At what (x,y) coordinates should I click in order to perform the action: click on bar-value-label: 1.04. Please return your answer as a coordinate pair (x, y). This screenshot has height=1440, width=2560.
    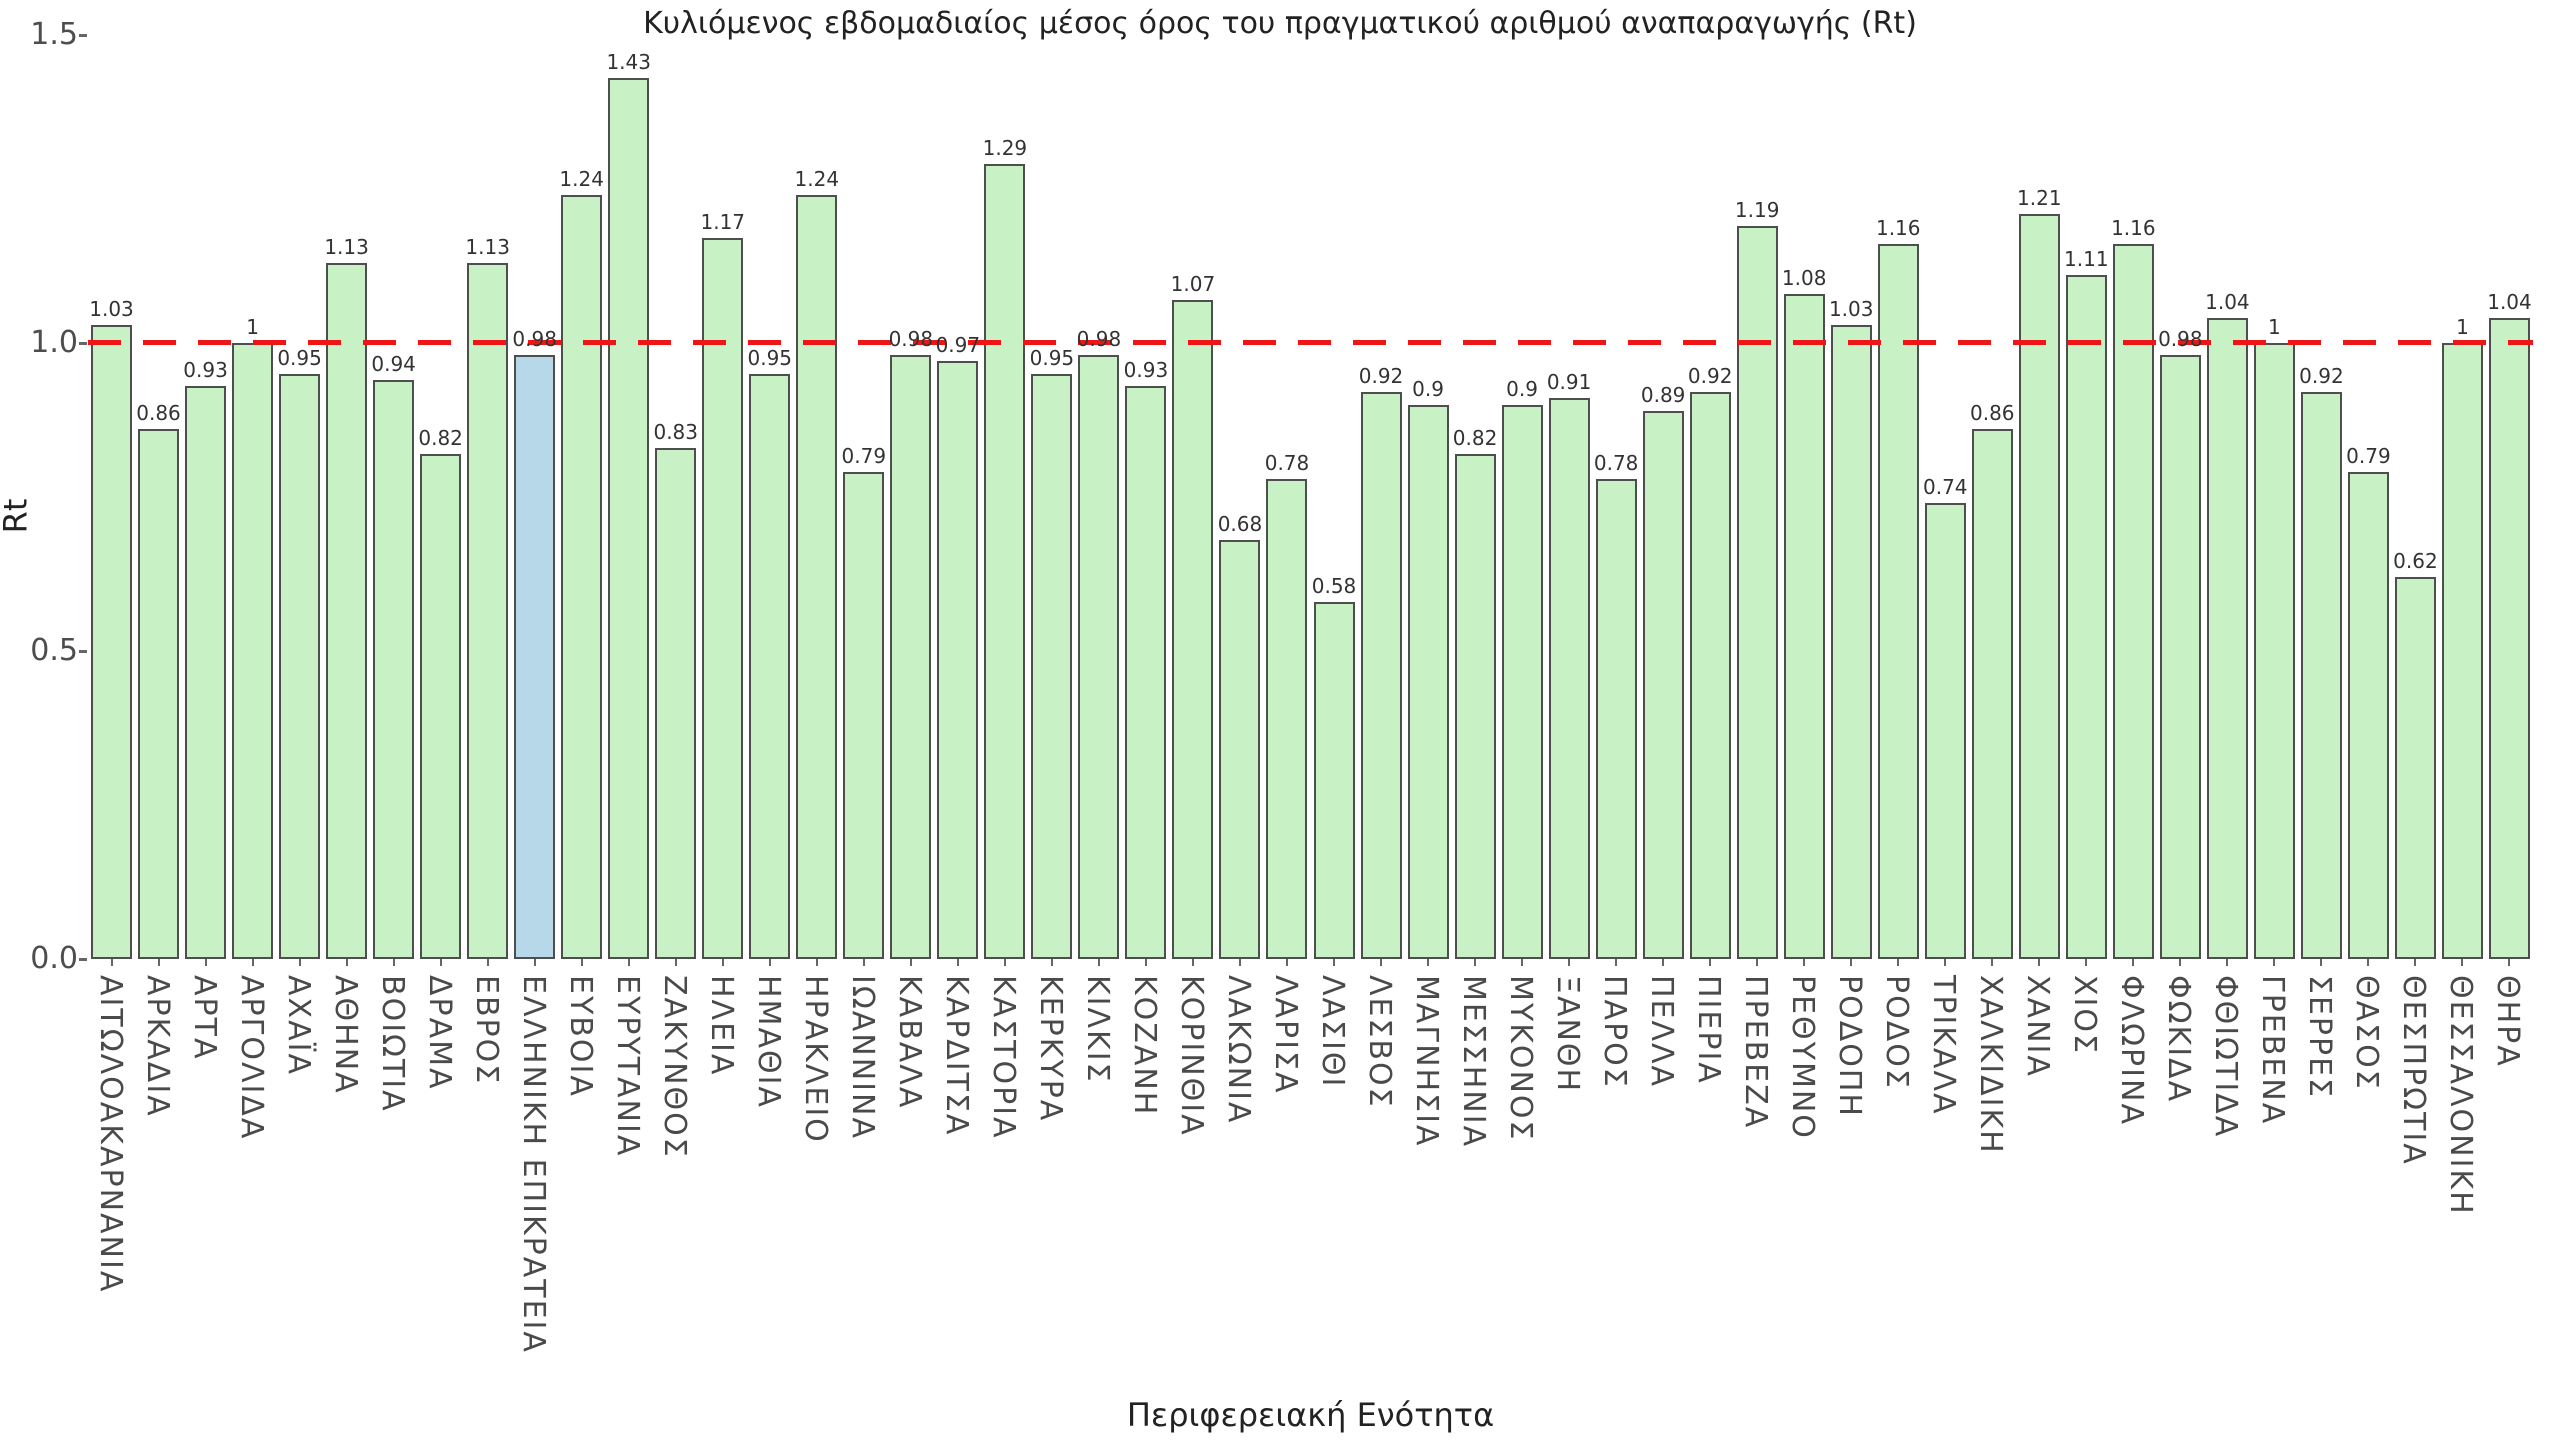
    Looking at the image, I should click on (2509, 302).